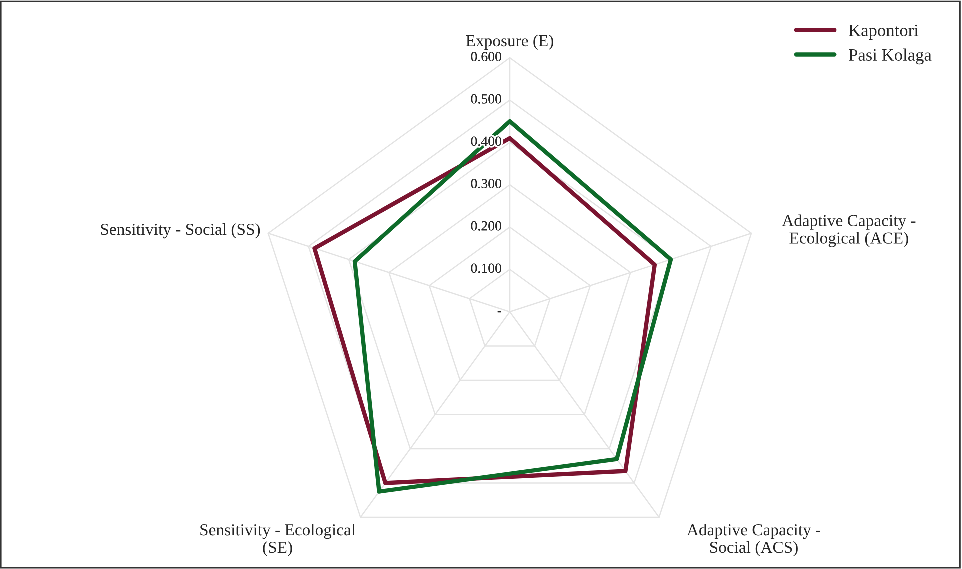  I want to click on y-tick-label: 0.300, so click(486, 184).